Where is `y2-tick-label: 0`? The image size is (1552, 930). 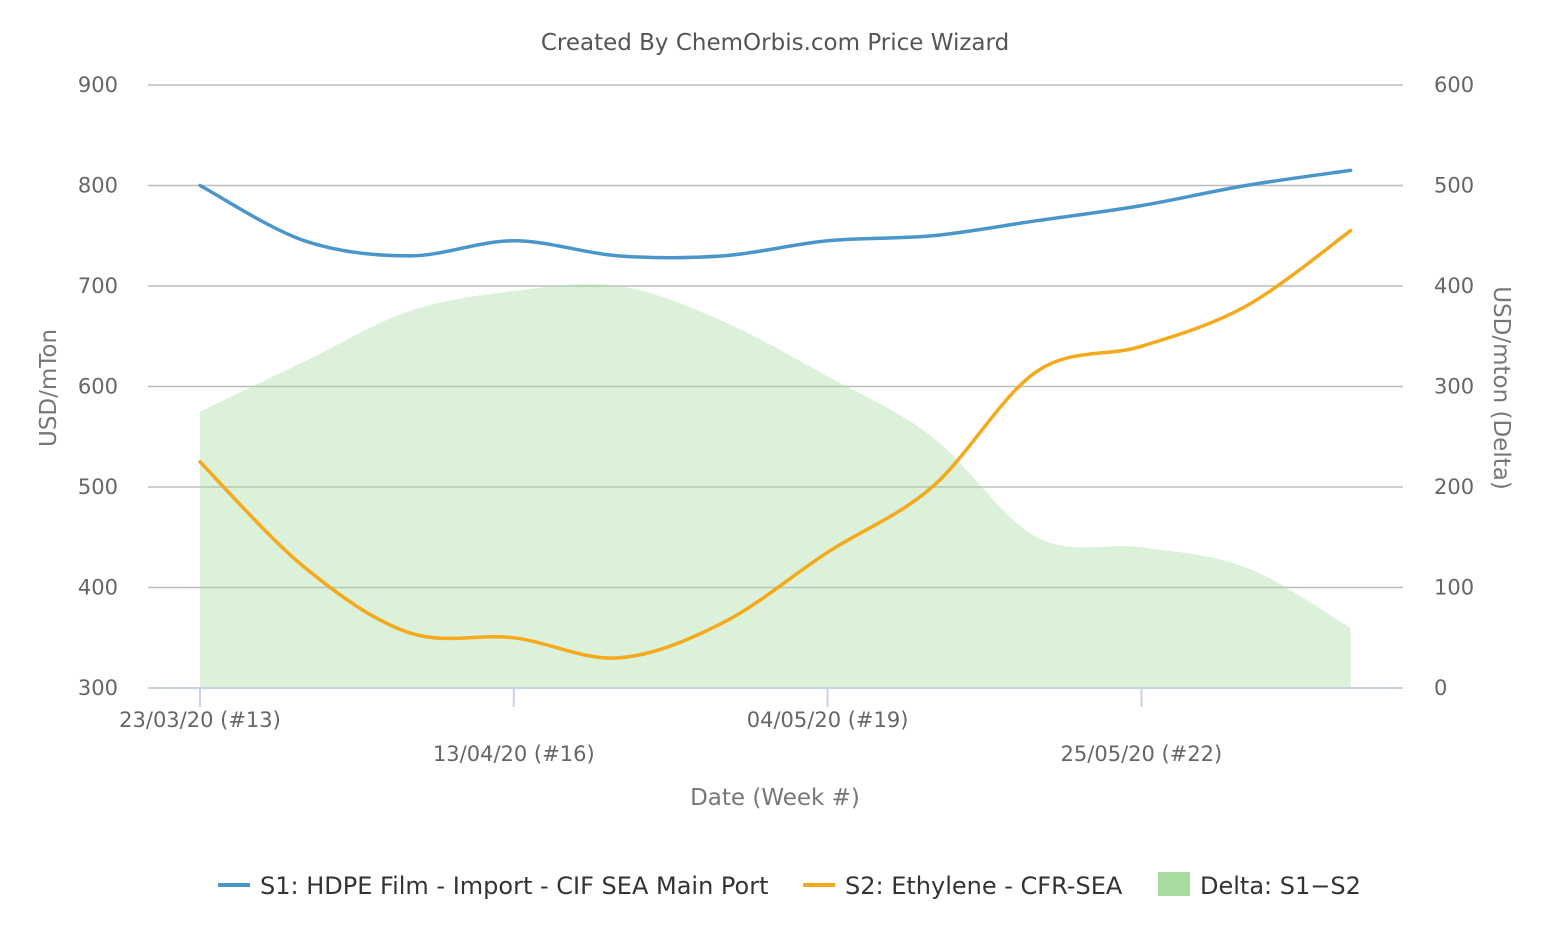
y2-tick-label: 0 is located at coordinates (1440, 688).